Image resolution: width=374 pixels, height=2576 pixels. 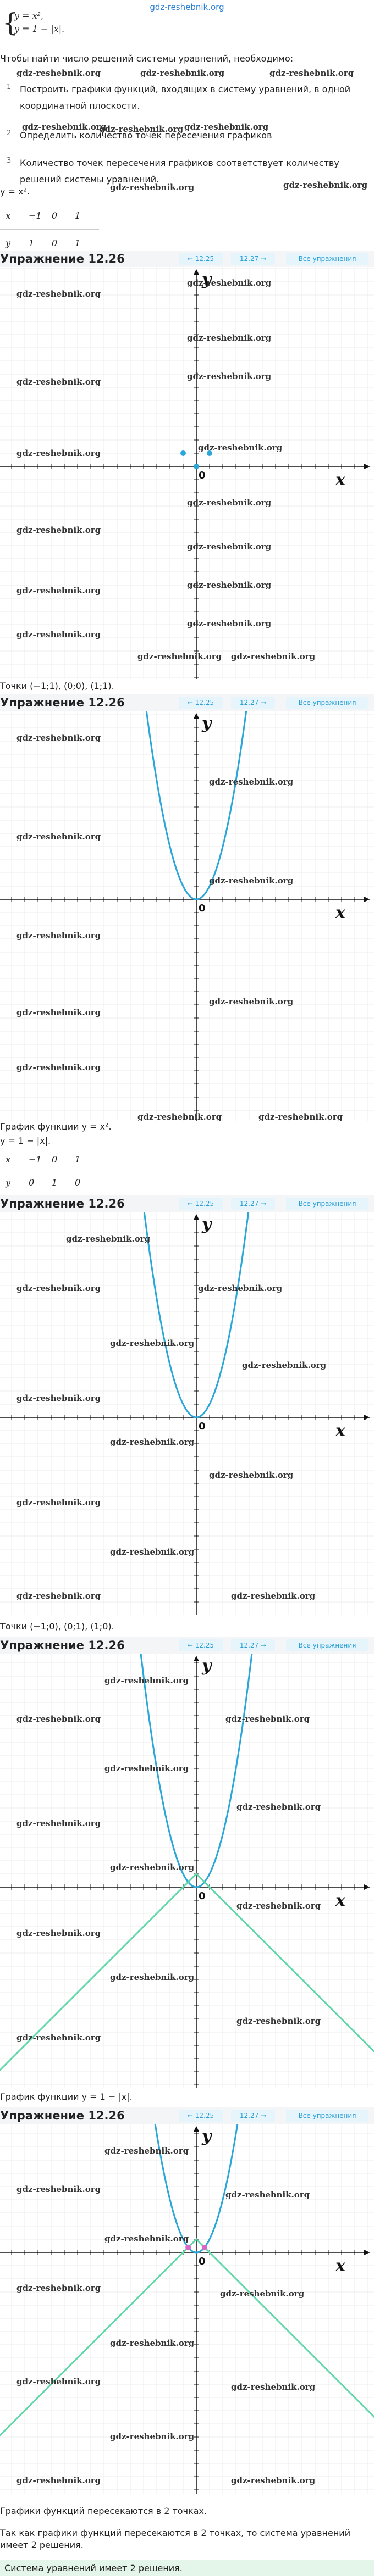 I want to click on step-number: 2, so click(x=10, y=133).